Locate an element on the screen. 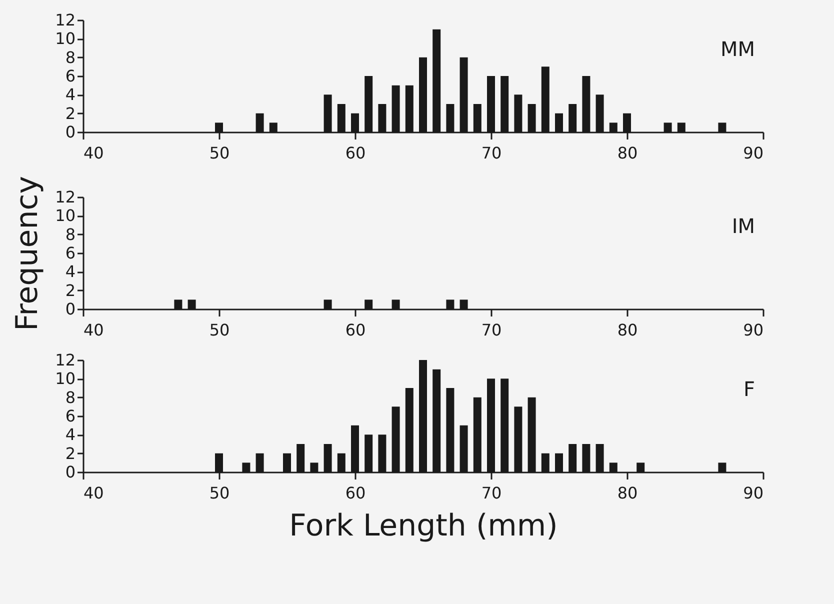 The image size is (834, 604). annotation: MM is located at coordinates (737, 49).